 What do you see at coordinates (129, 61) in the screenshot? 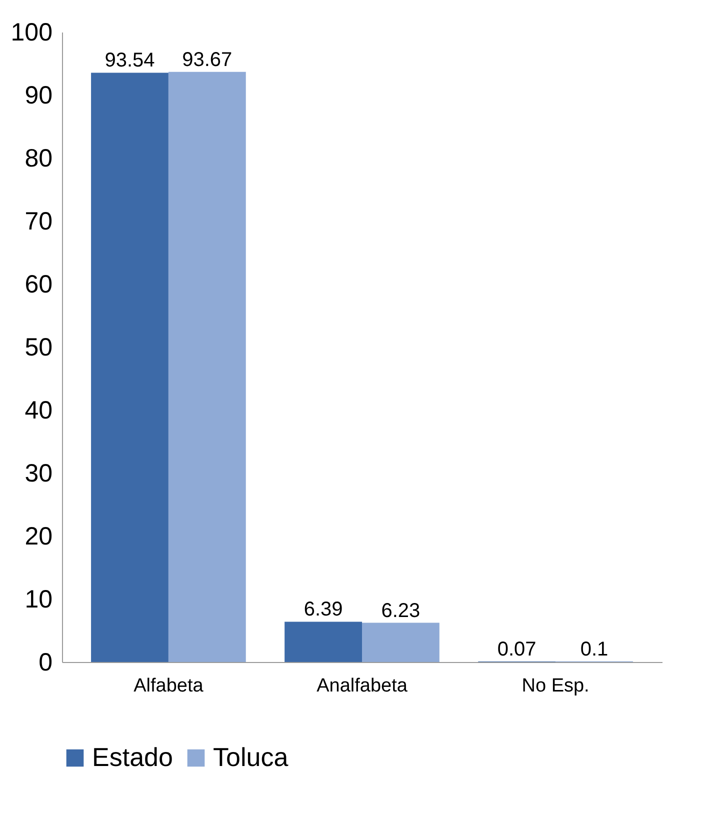
I see `data-label: 93.54` at bounding box center [129, 61].